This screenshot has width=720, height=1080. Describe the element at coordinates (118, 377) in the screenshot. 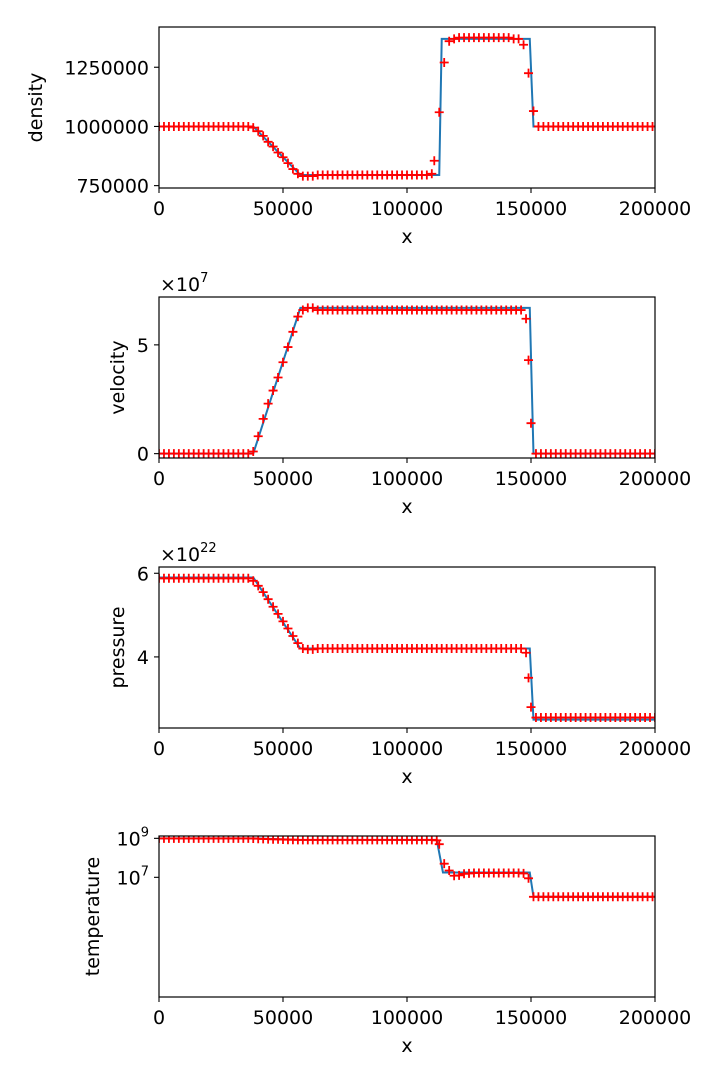

I see `y-axis-label: velocity` at that location.